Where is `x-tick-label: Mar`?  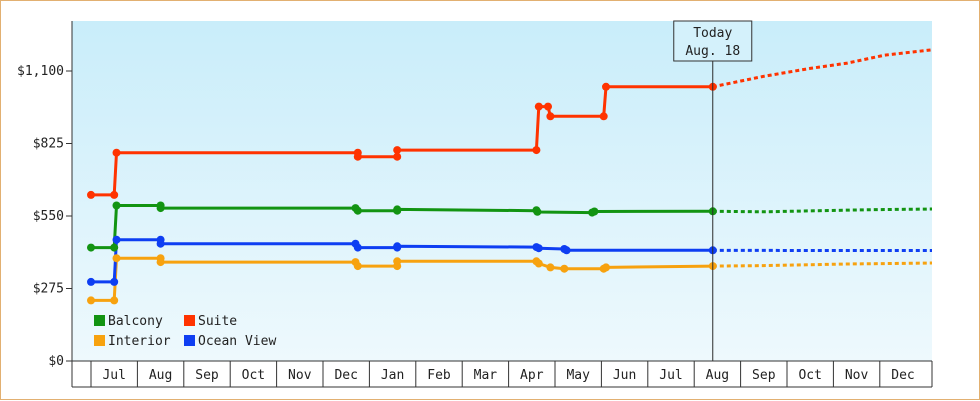 x-tick-label: Mar is located at coordinates (486, 375).